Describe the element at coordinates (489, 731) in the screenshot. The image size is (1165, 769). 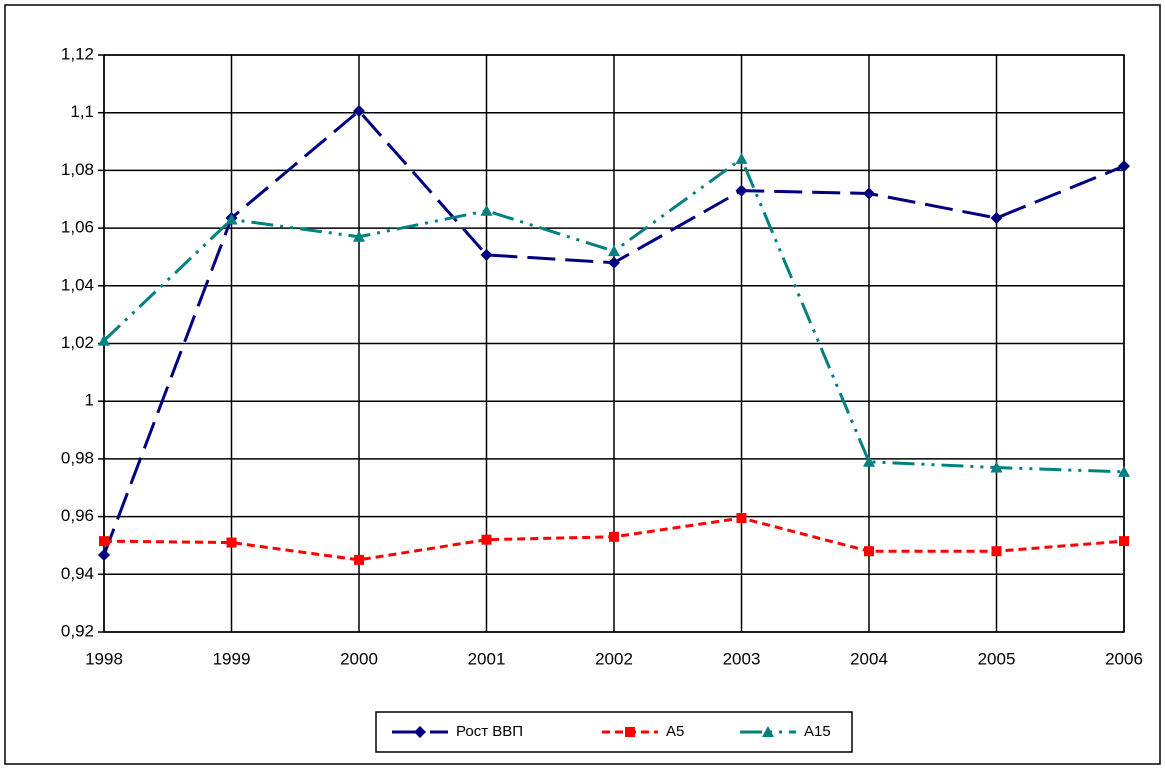
I see `legend-label: Рост ВВП` at that location.